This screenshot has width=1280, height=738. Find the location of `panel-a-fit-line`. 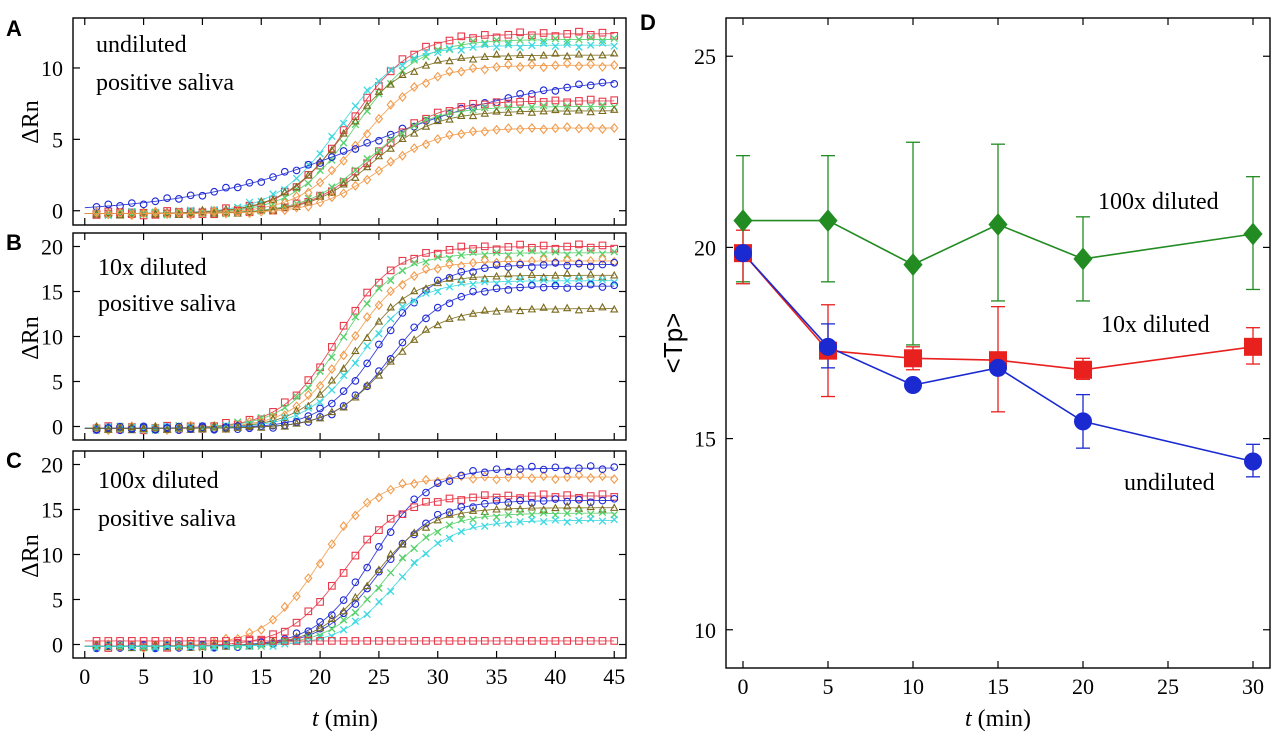

panel-a-fit-line is located at coordinates (349, 145).